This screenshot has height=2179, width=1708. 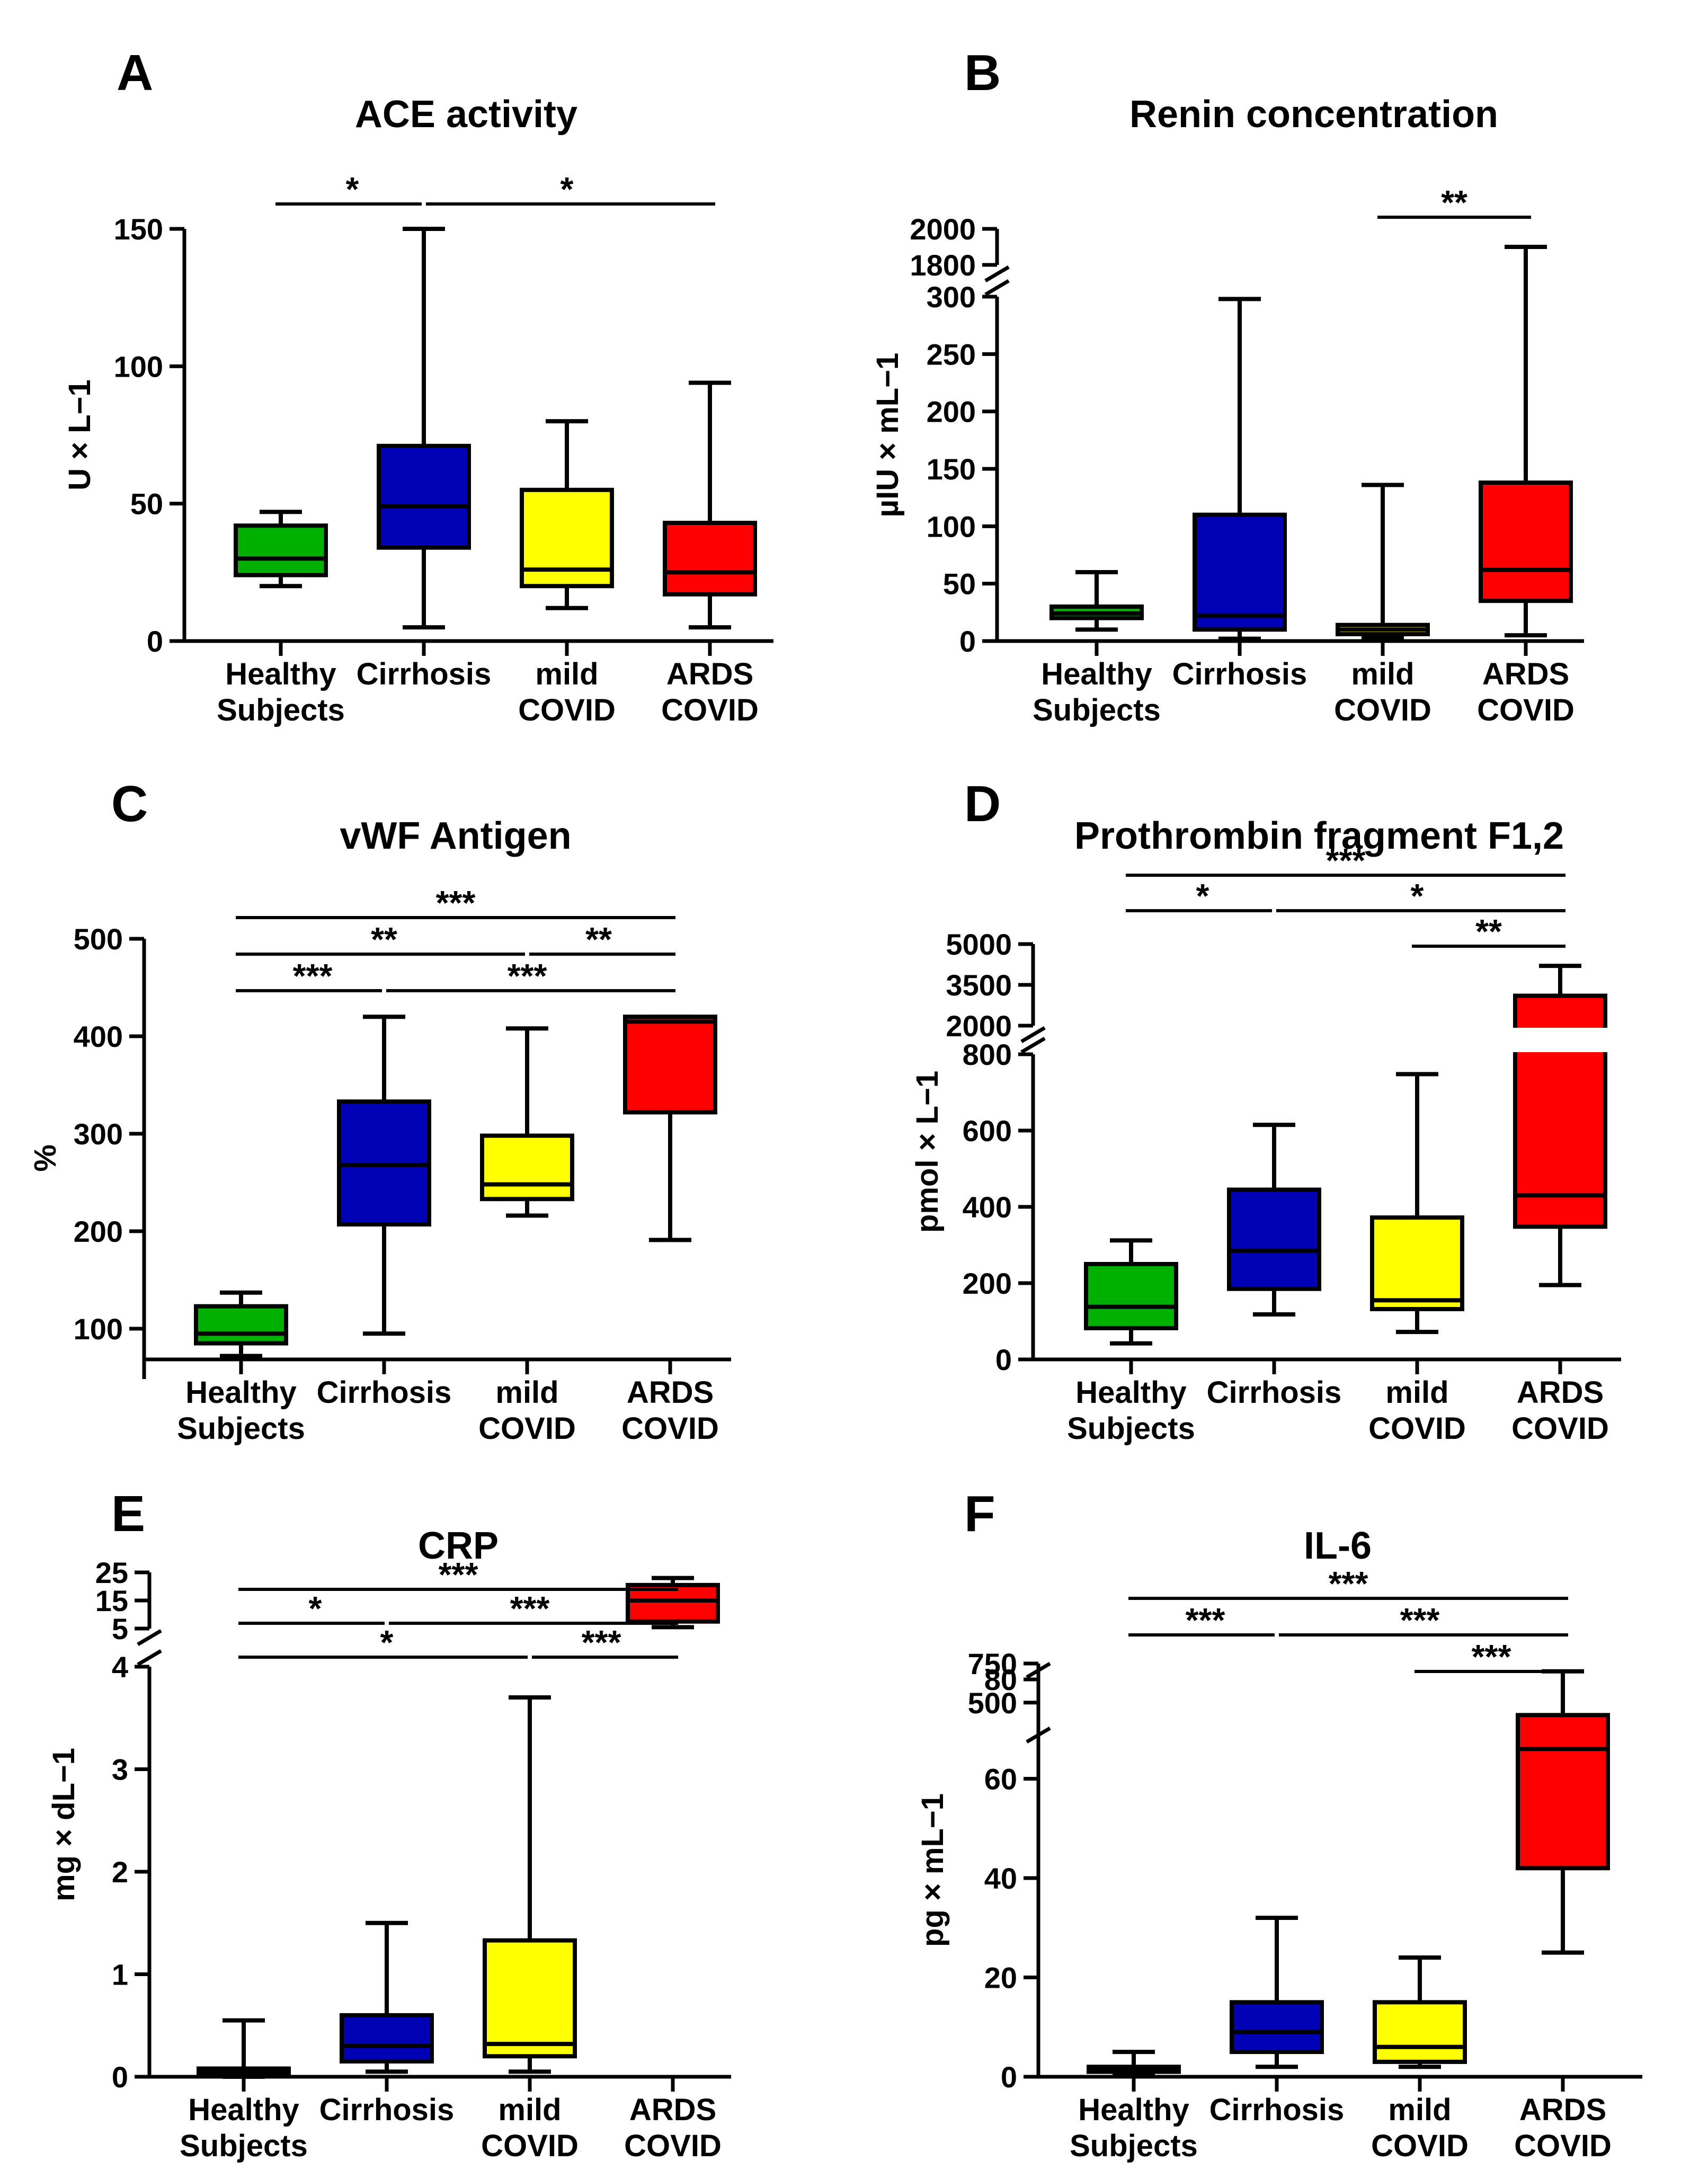 I want to click on y-axis-label: mg × dL−1, so click(x=64, y=1825).